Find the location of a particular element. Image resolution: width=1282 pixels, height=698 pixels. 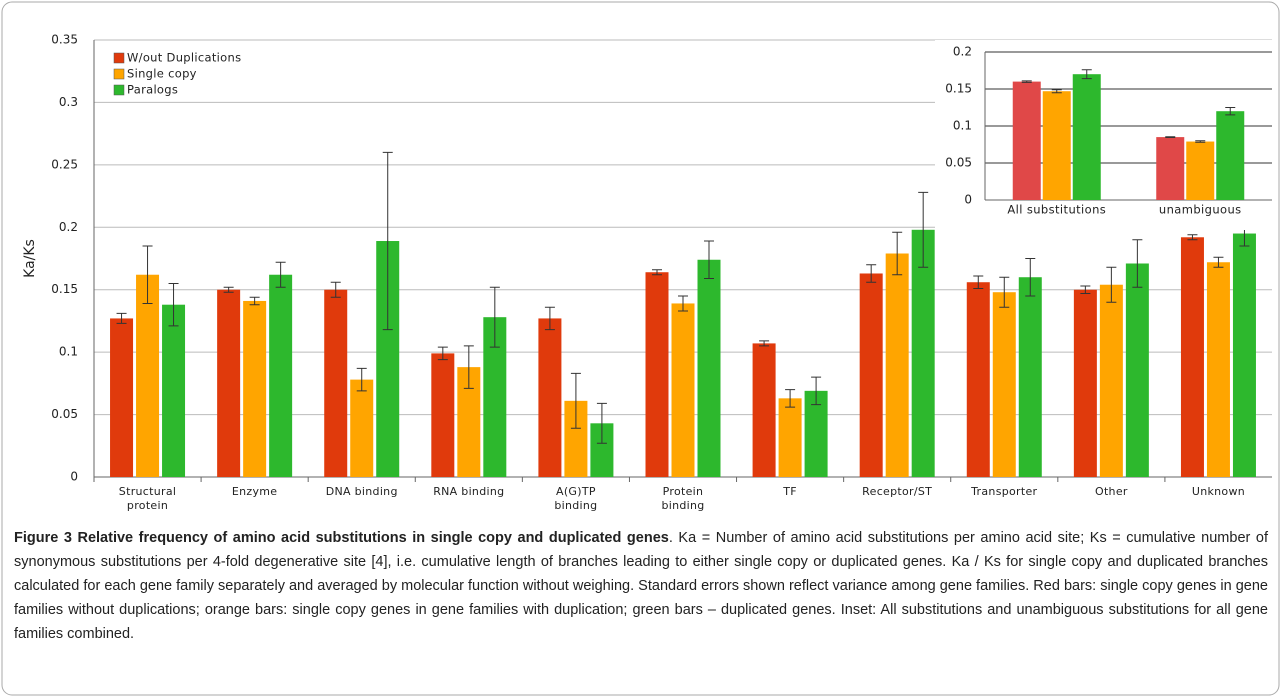

x-tick-label: TF is located at coordinates (790, 491).